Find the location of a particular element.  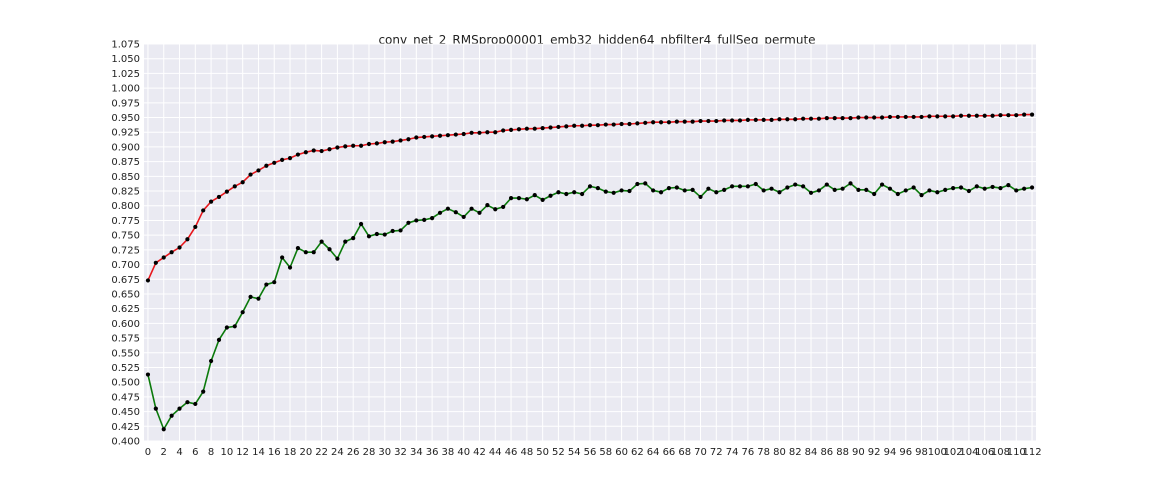

y-tick-label: 0.925 is located at coordinates (125, 133).